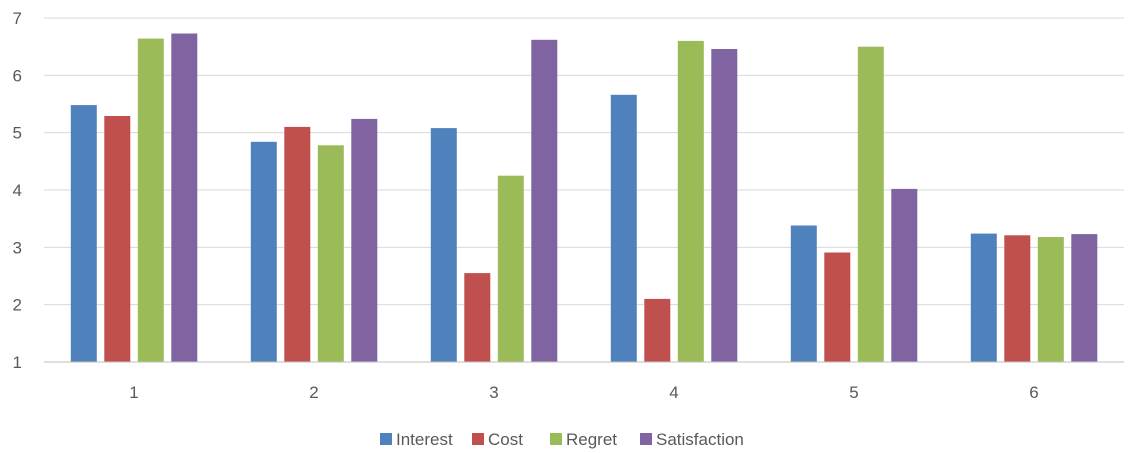  Describe the element at coordinates (493, 392) in the screenshot. I see `x-tick-label: 3` at that location.